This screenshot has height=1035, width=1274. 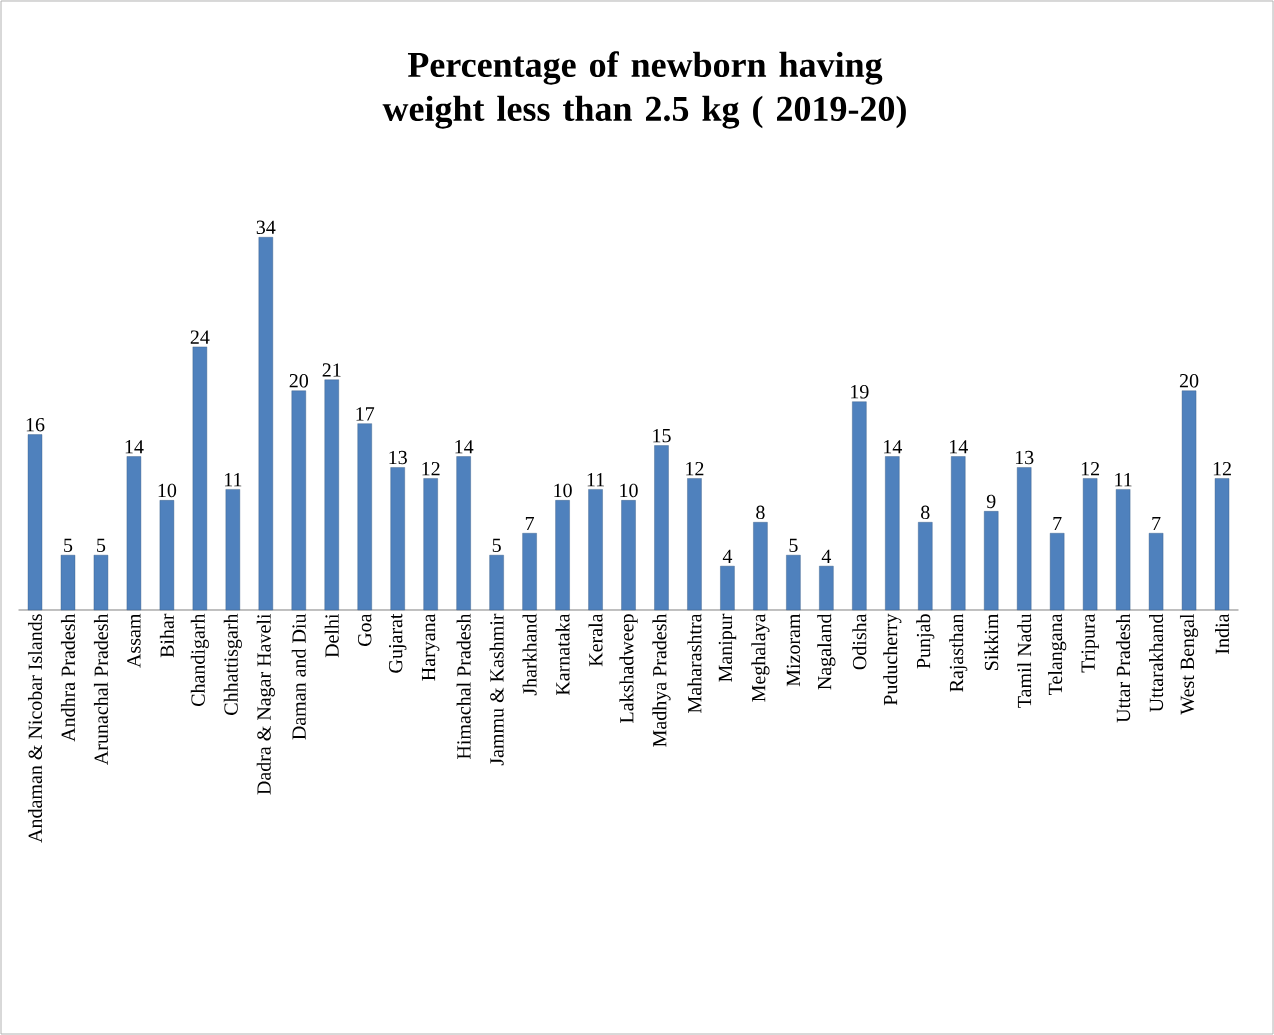 What do you see at coordinates (628, 668) in the screenshot?
I see `x-tick-label: Lakshadweep` at bounding box center [628, 668].